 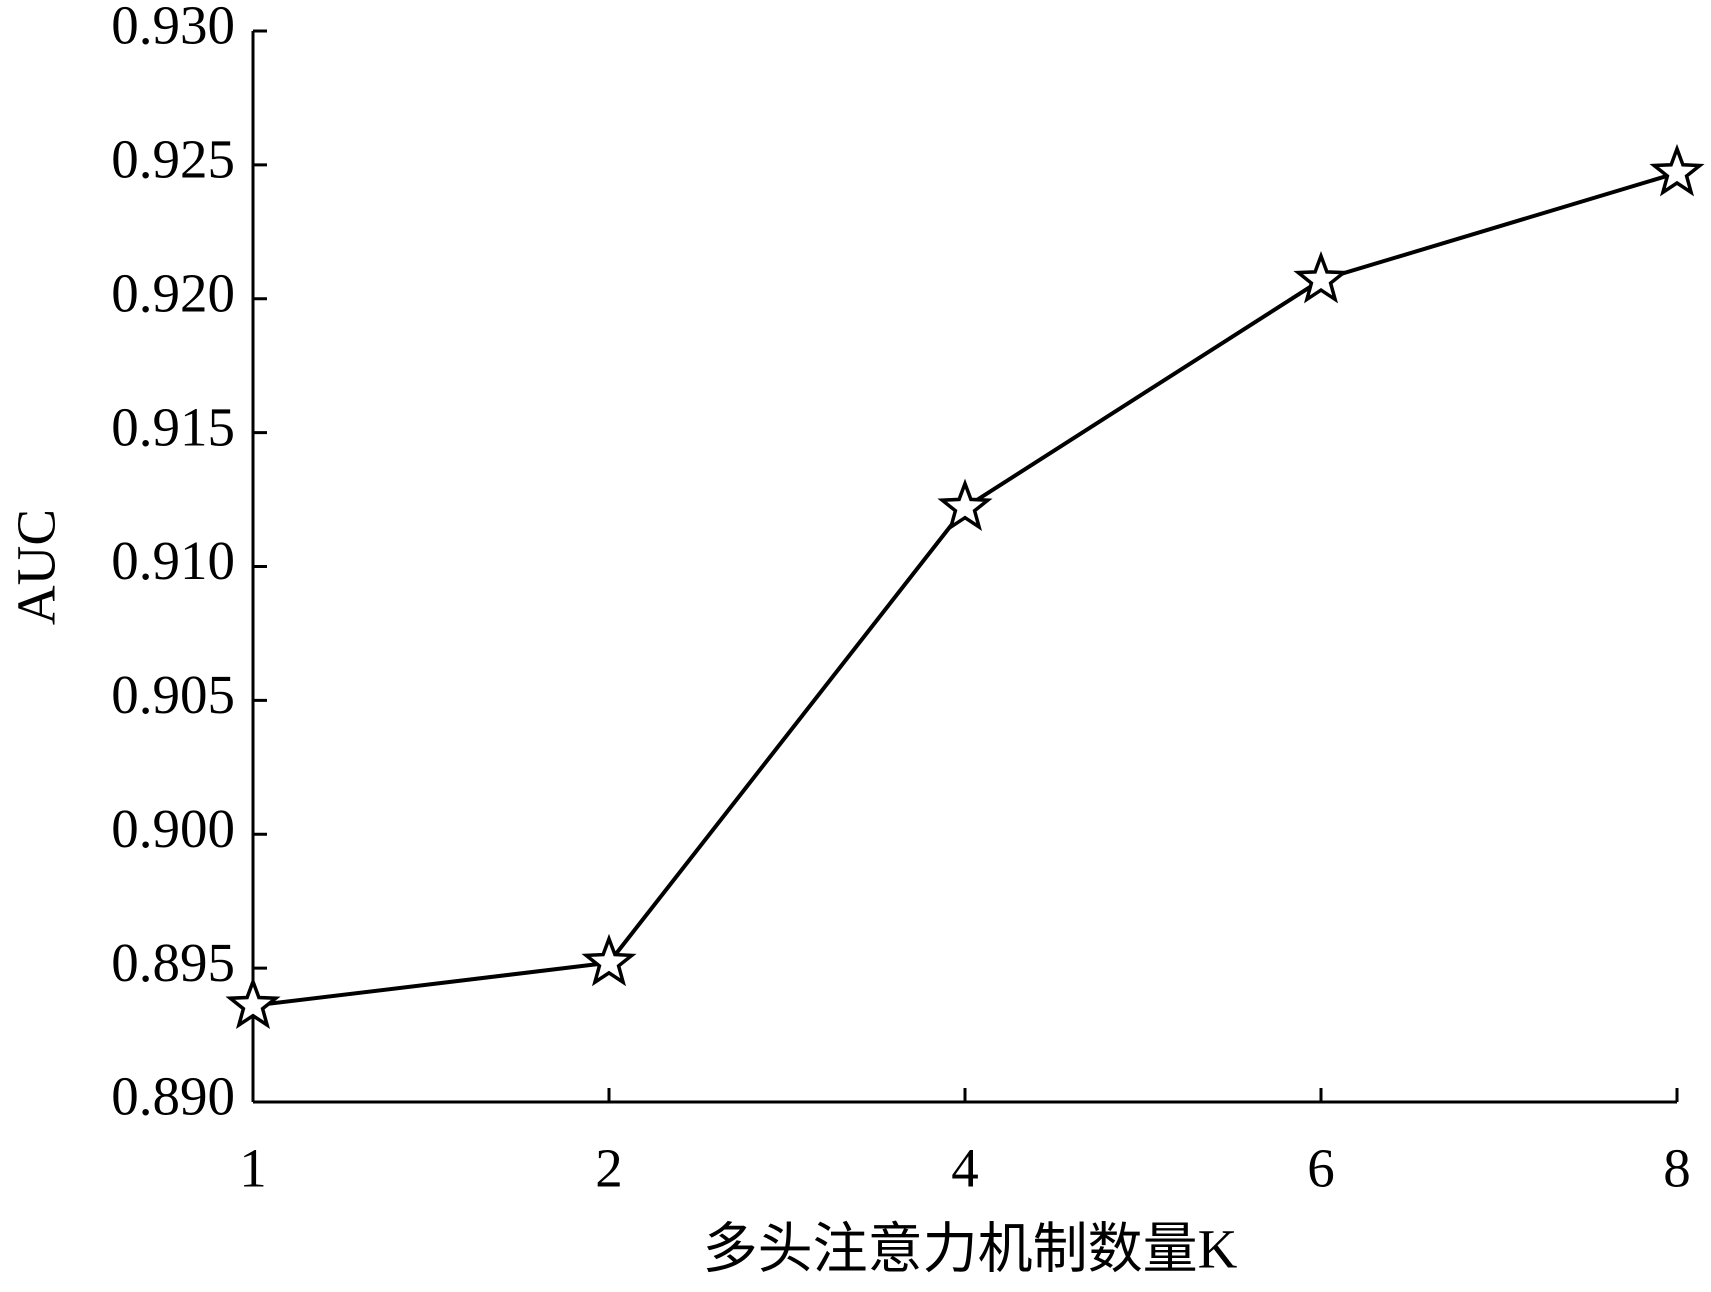 I want to click on y-tick-label: 0.930, so click(x=173, y=28).